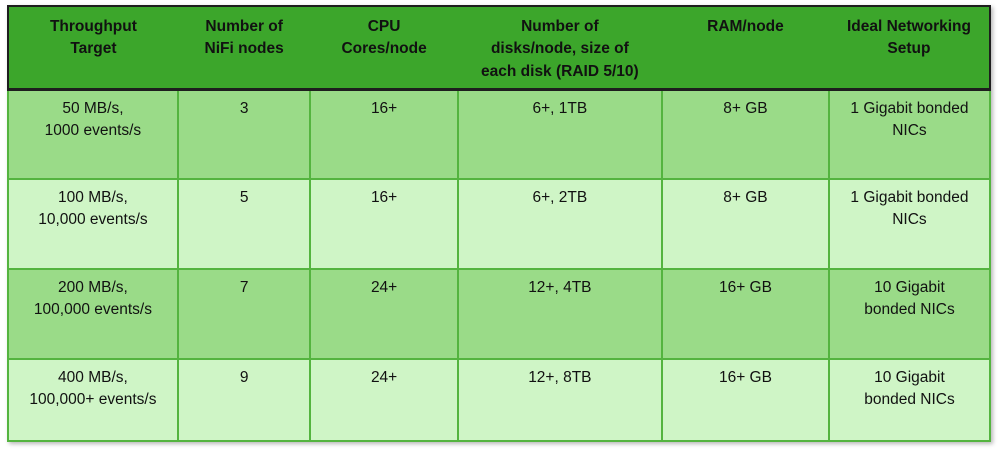 The width and height of the screenshot is (999, 451). I want to click on cell-disks: 6+, 1TB, so click(559, 134).